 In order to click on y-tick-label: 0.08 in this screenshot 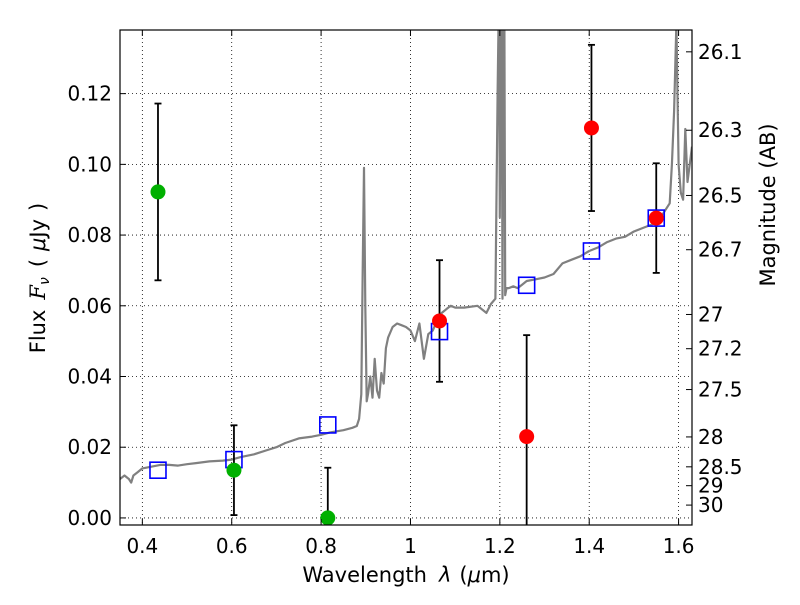, I will do `click(89, 235)`.